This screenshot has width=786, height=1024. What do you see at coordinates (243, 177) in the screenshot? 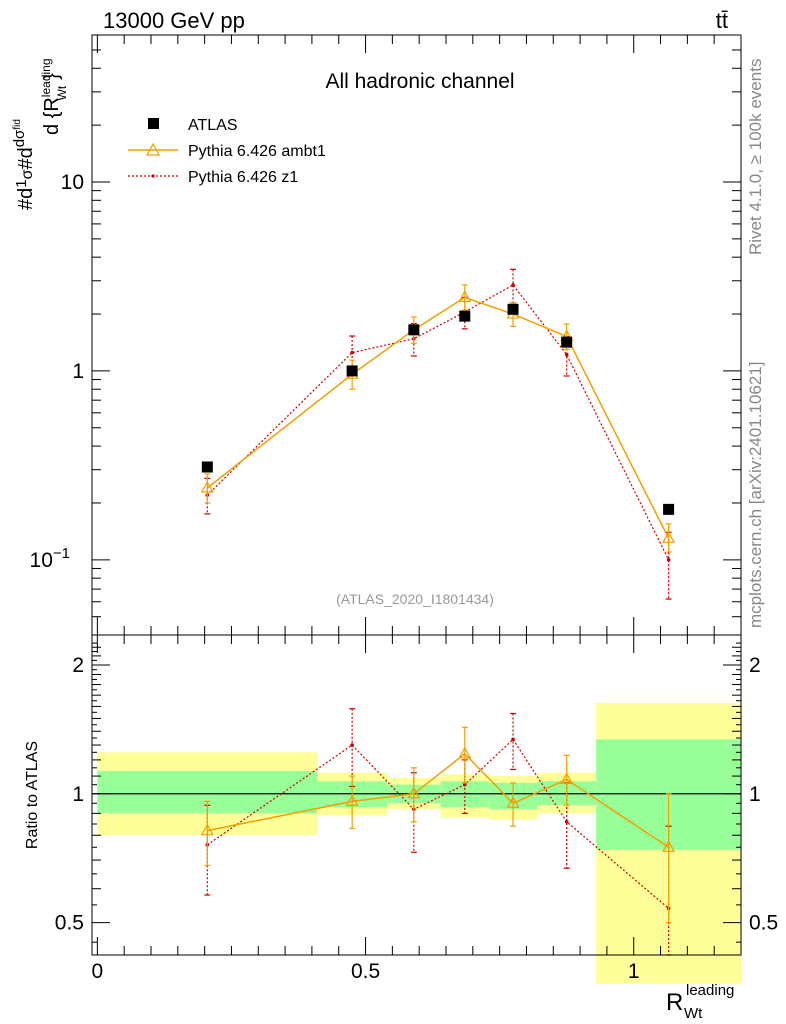
I see `legend-z1-label: Pythia 6.426 z1` at bounding box center [243, 177].